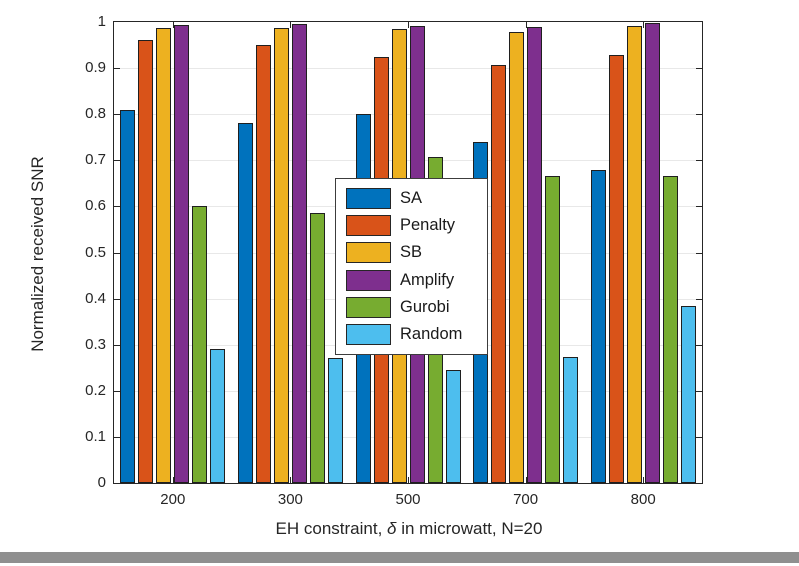  I want to click on legend-label: SA, so click(411, 198).